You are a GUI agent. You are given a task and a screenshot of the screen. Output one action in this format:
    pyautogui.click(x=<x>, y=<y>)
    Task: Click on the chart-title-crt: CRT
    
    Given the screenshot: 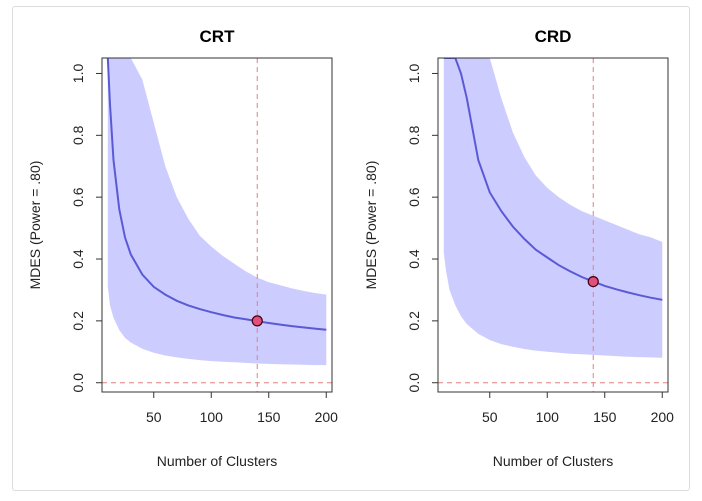 What is the action you would take?
    pyautogui.click(x=218, y=36)
    